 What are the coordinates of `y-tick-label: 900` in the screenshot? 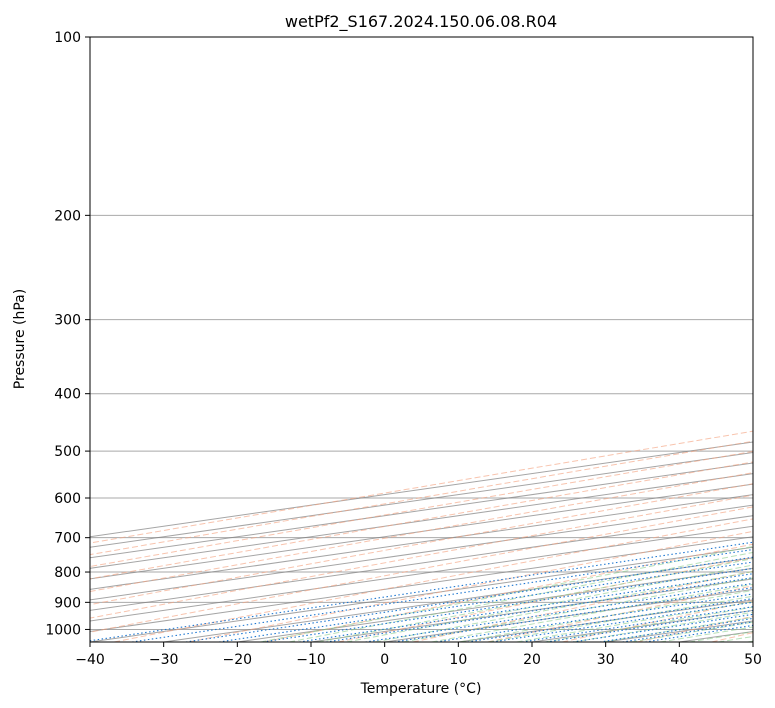 It's located at (67, 603).